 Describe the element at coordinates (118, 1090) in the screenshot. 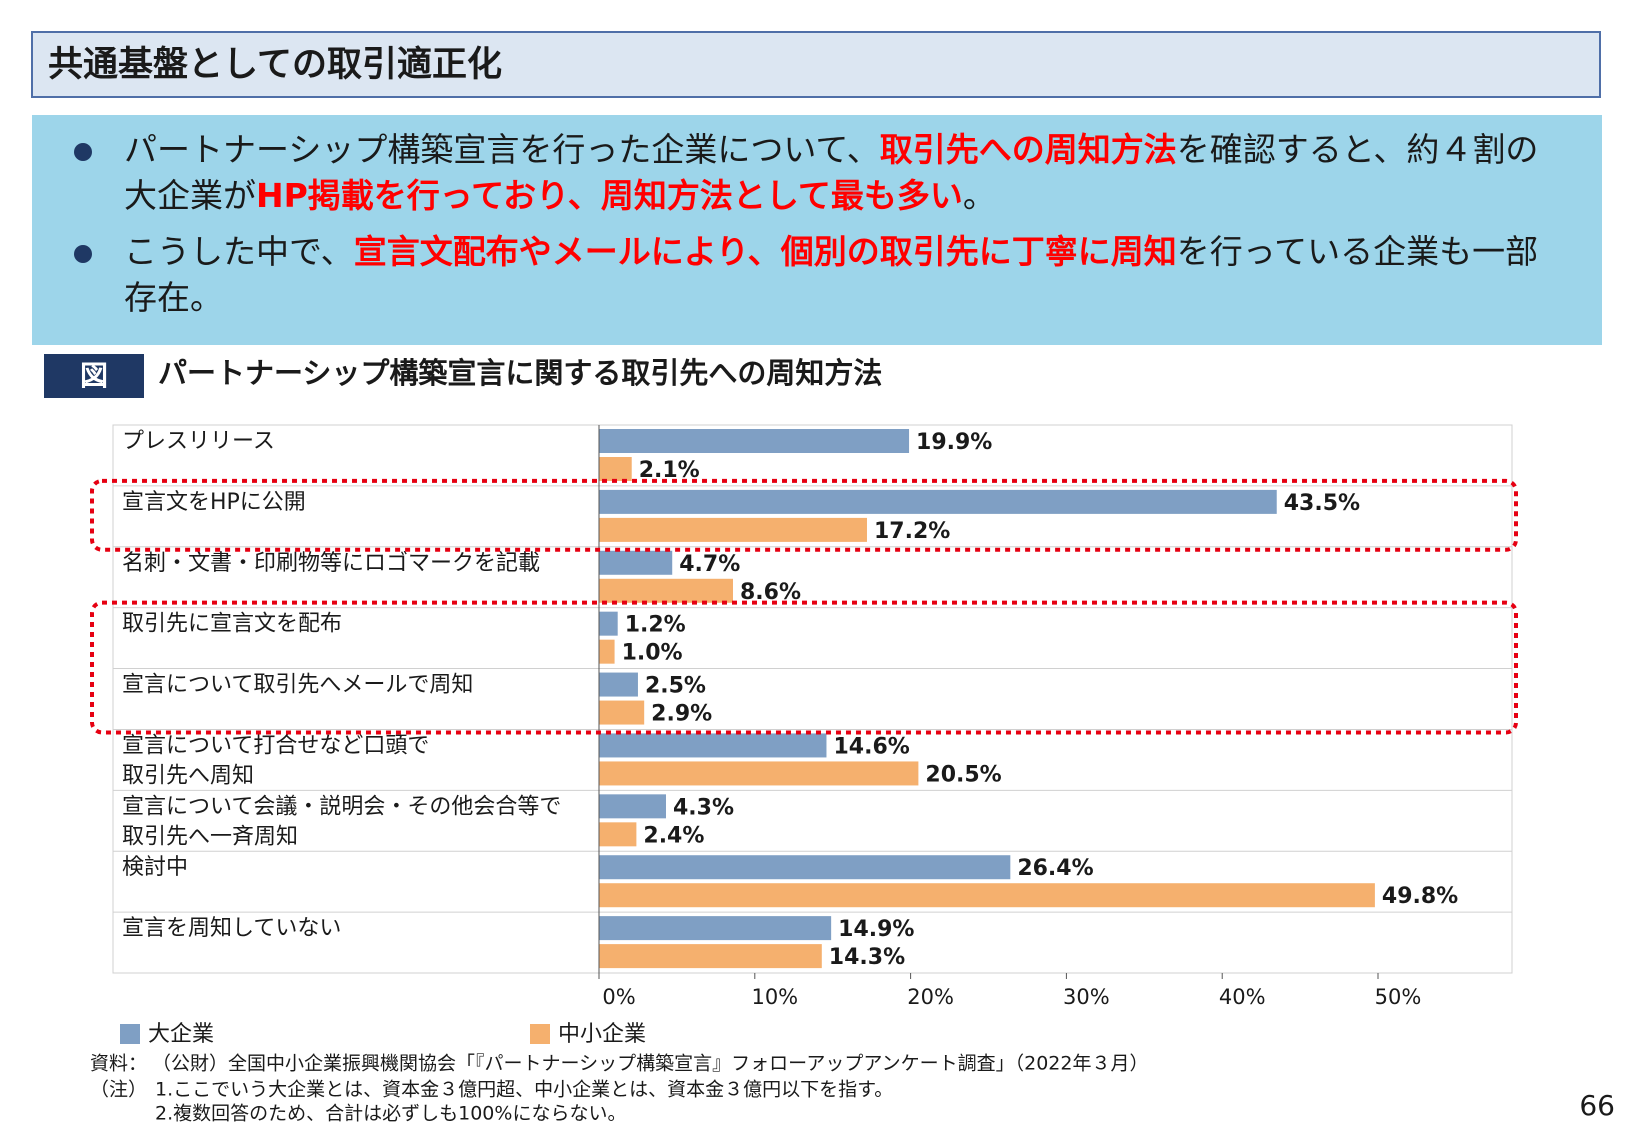

I see `note-label: （注）` at that location.